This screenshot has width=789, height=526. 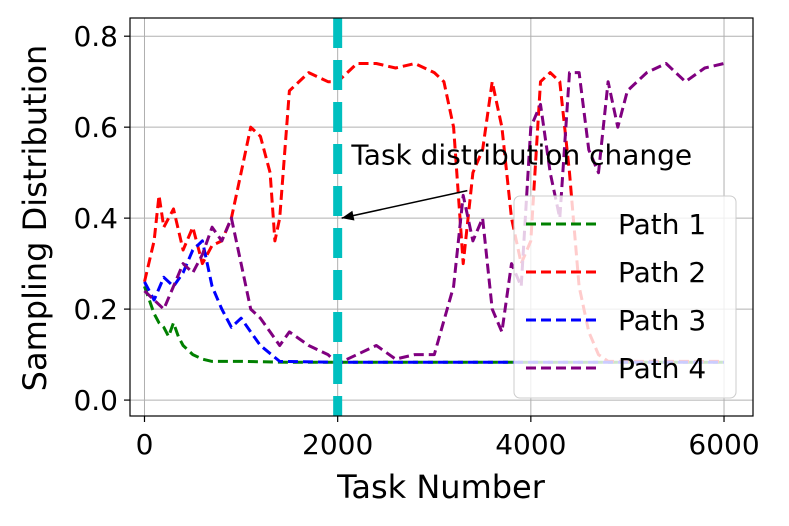 I want to click on legend-box, so click(x=625, y=297).